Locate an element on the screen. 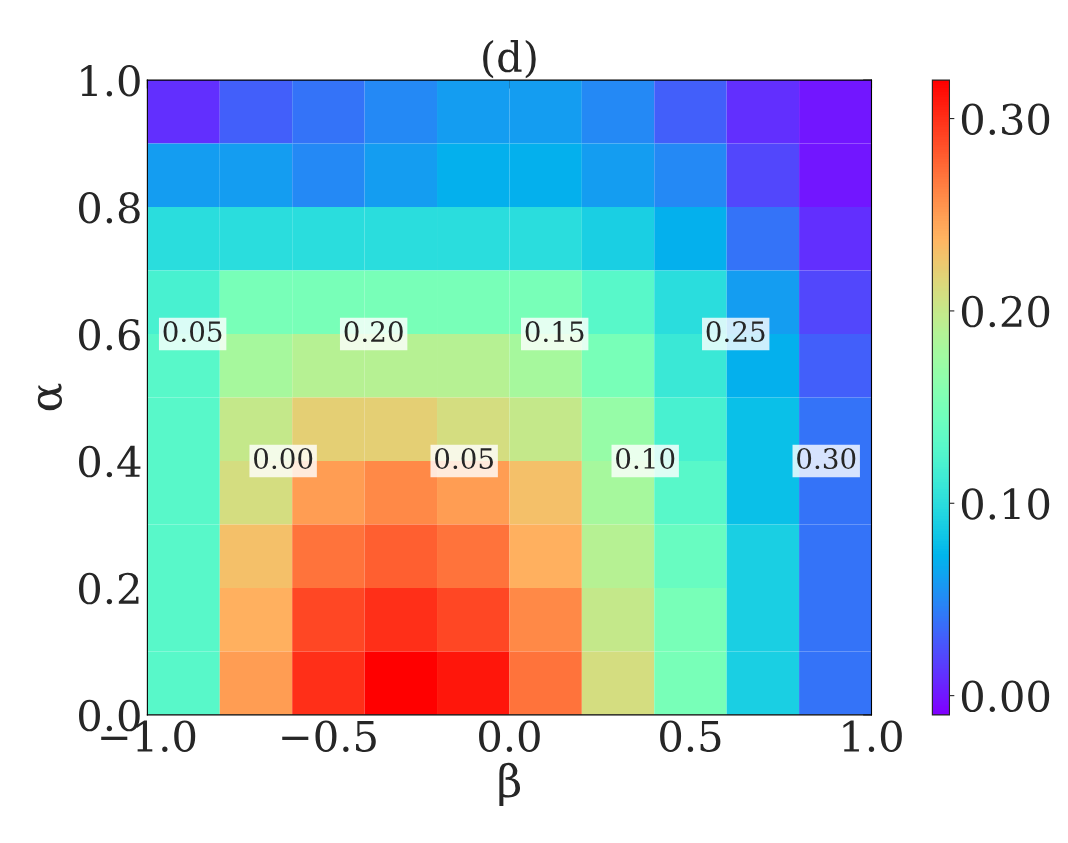 The width and height of the screenshot is (1068, 843). x-tick-label: 1.0 is located at coordinates (872, 736).